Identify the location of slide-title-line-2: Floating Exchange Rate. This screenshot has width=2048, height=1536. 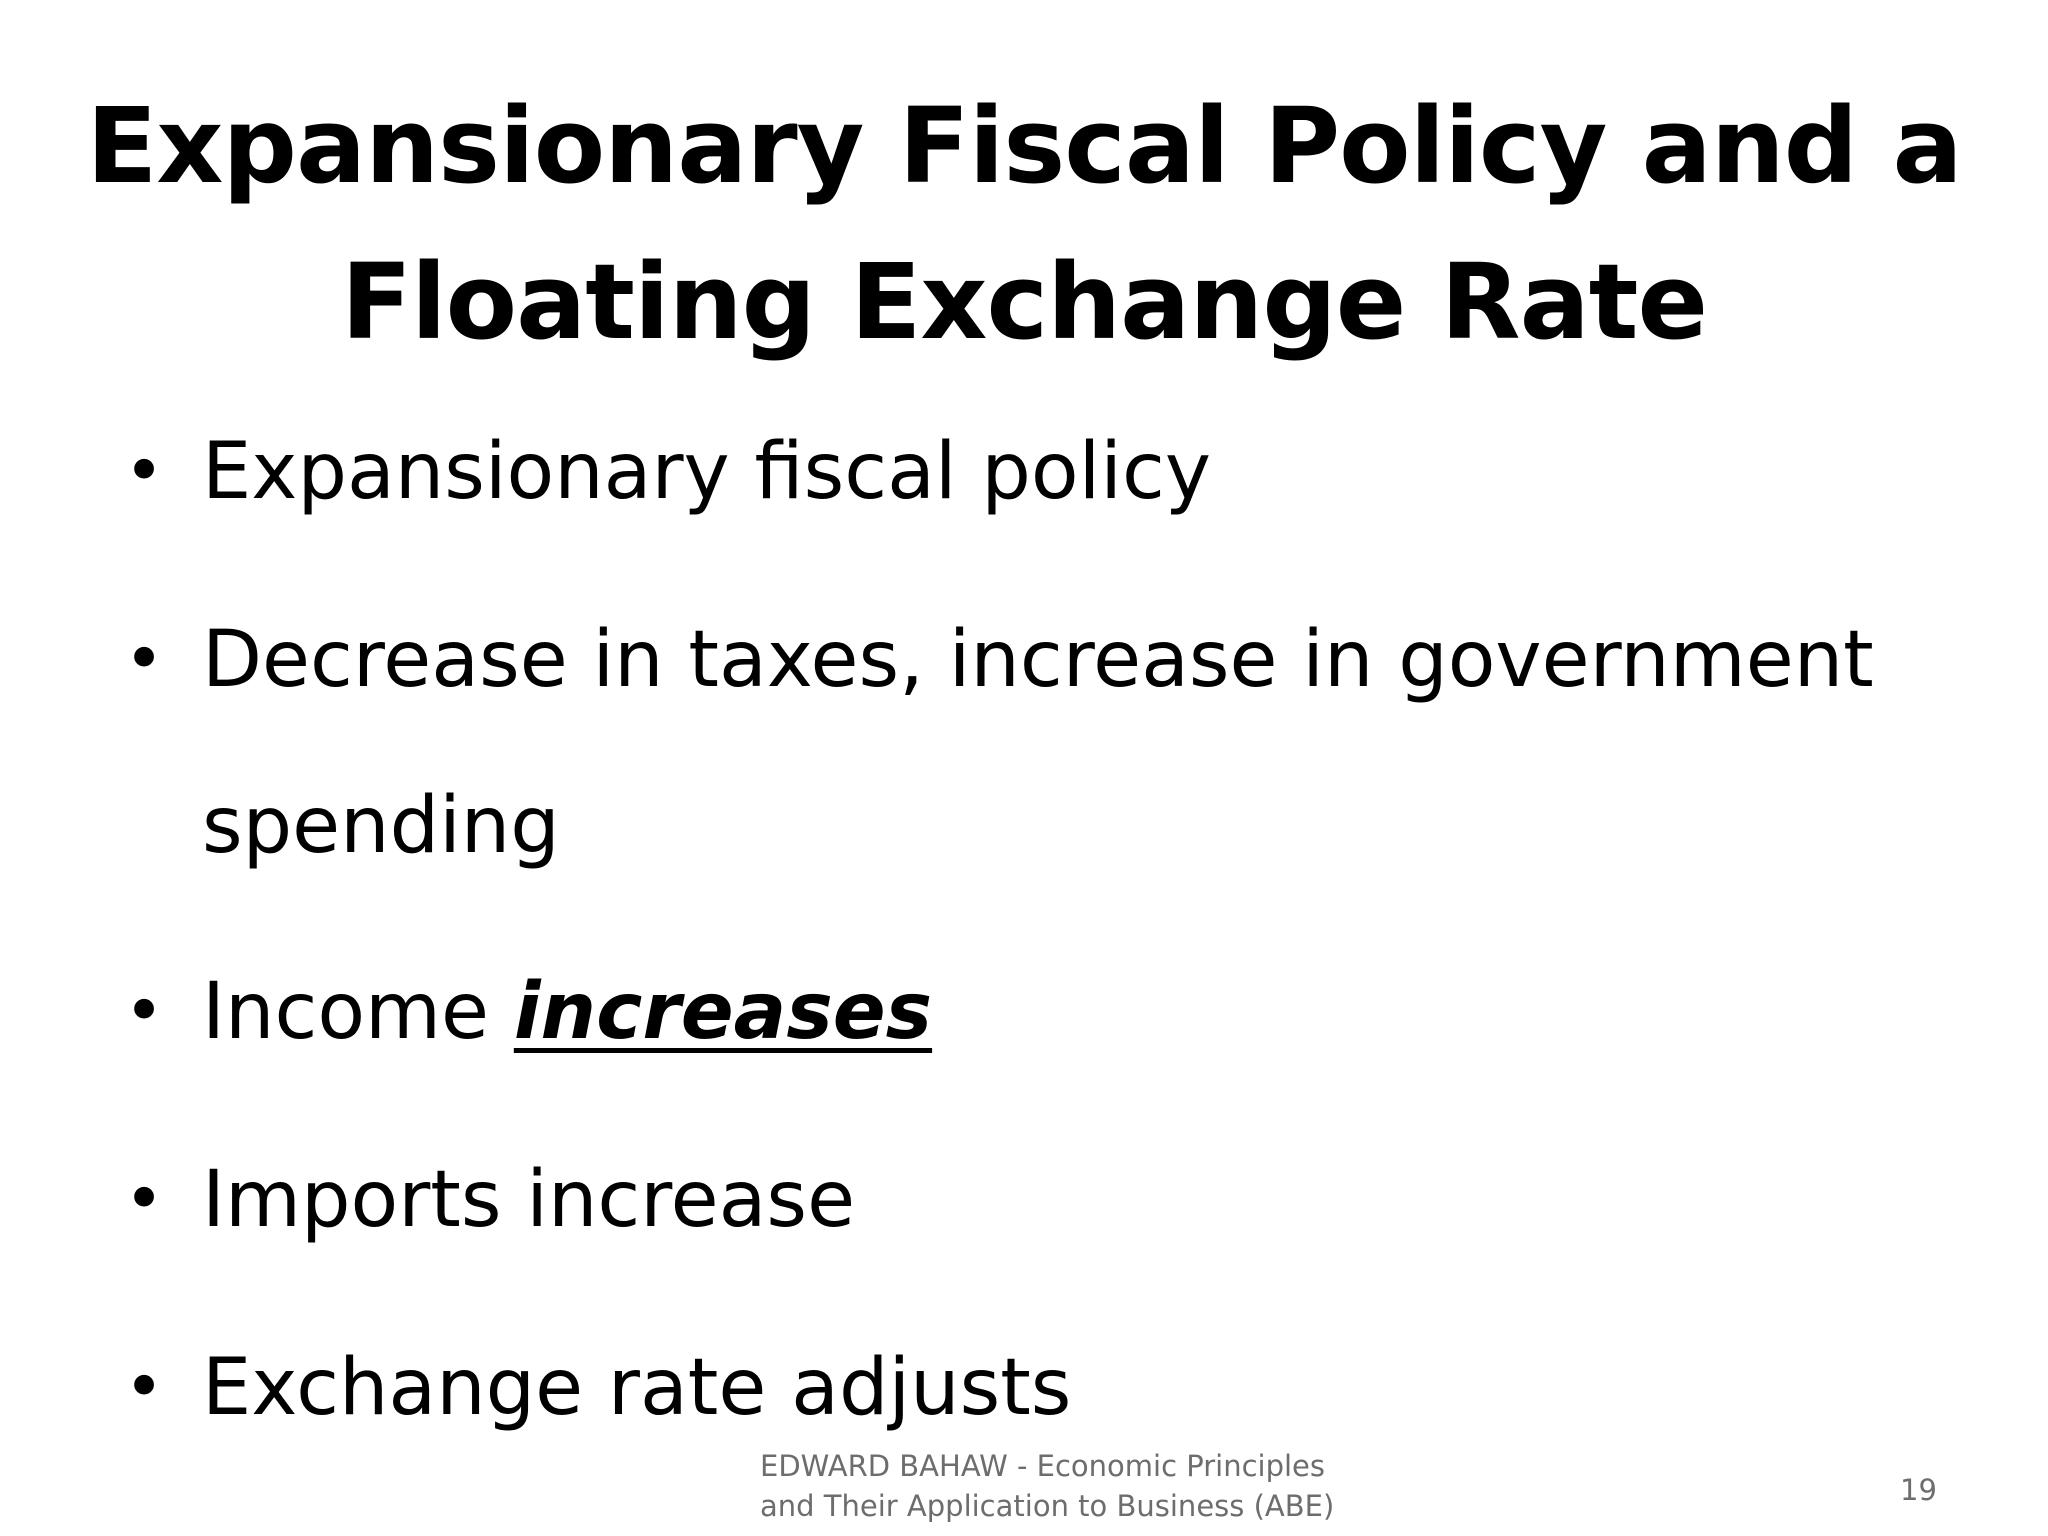
(1024, 302).